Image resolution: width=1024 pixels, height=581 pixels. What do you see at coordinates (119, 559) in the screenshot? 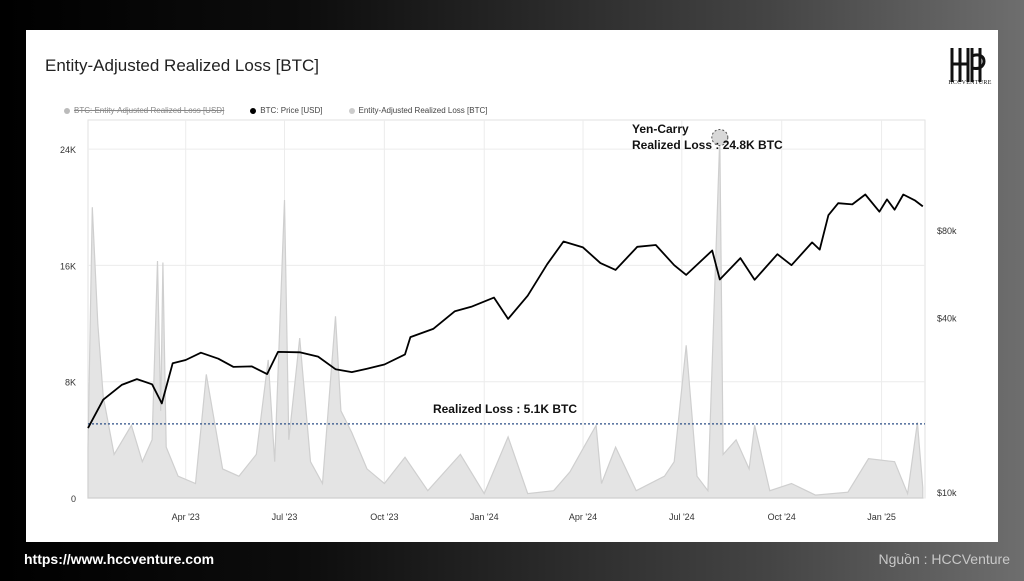
I see `footer-url: https://www.hccventure.com` at bounding box center [119, 559].